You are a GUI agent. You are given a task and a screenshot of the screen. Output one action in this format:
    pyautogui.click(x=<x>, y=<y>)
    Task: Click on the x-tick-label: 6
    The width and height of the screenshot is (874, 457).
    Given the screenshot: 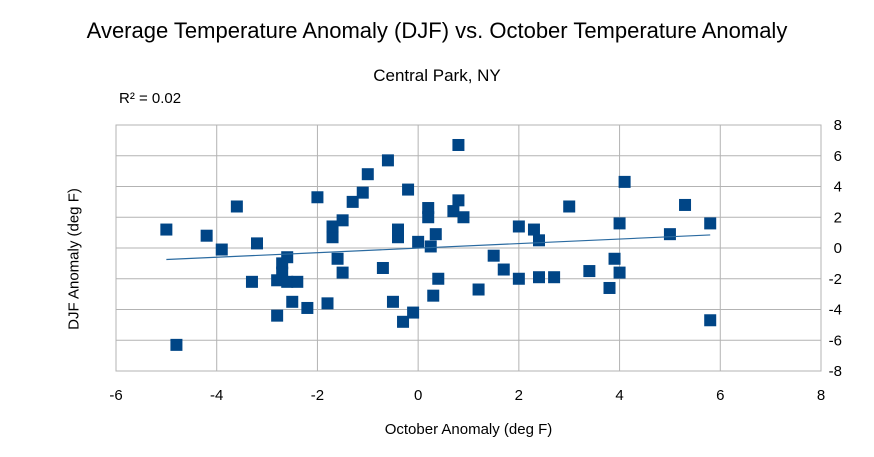 What is the action you would take?
    pyautogui.click(x=720, y=395)
    